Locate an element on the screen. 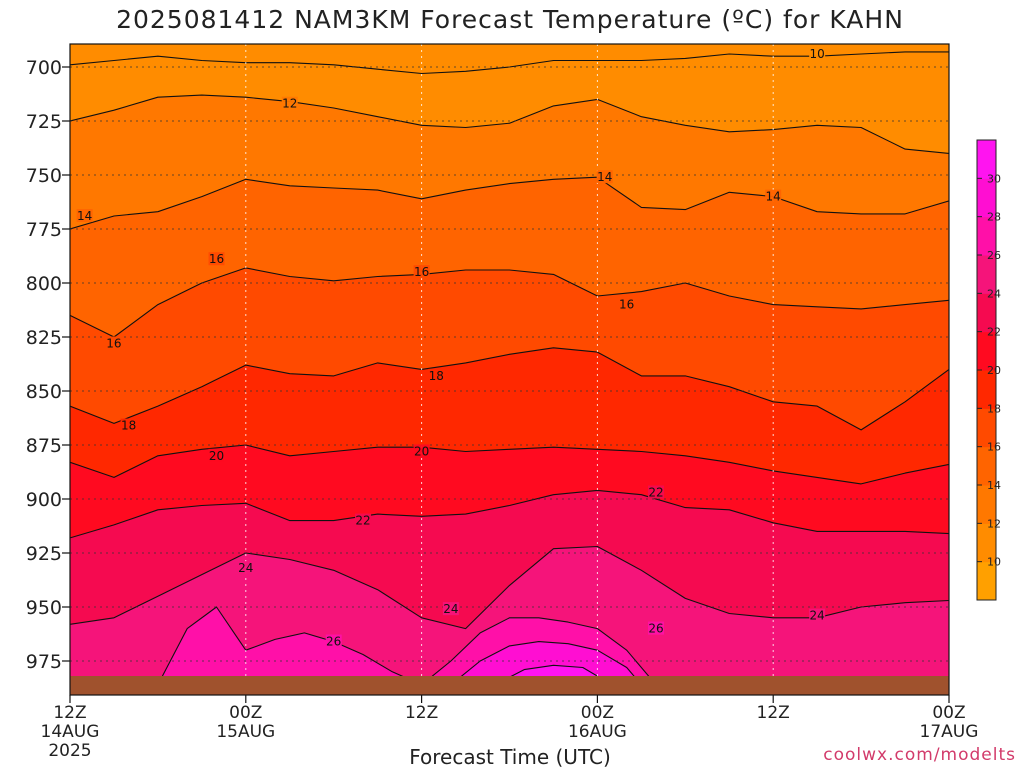 This screenshot has width=1024, height=768. colorbar-tick-label: 16 is located at coordinates (994, 447).